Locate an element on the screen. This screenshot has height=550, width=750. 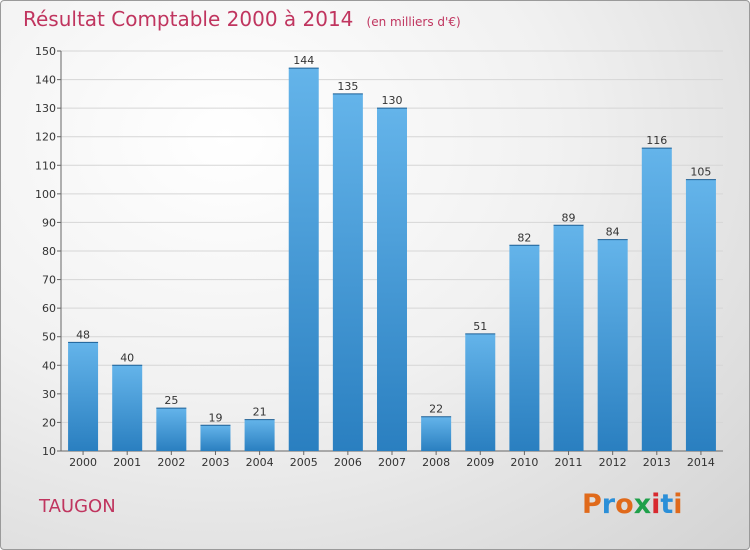
data-label: 82 is located at coordinates (524, 237).